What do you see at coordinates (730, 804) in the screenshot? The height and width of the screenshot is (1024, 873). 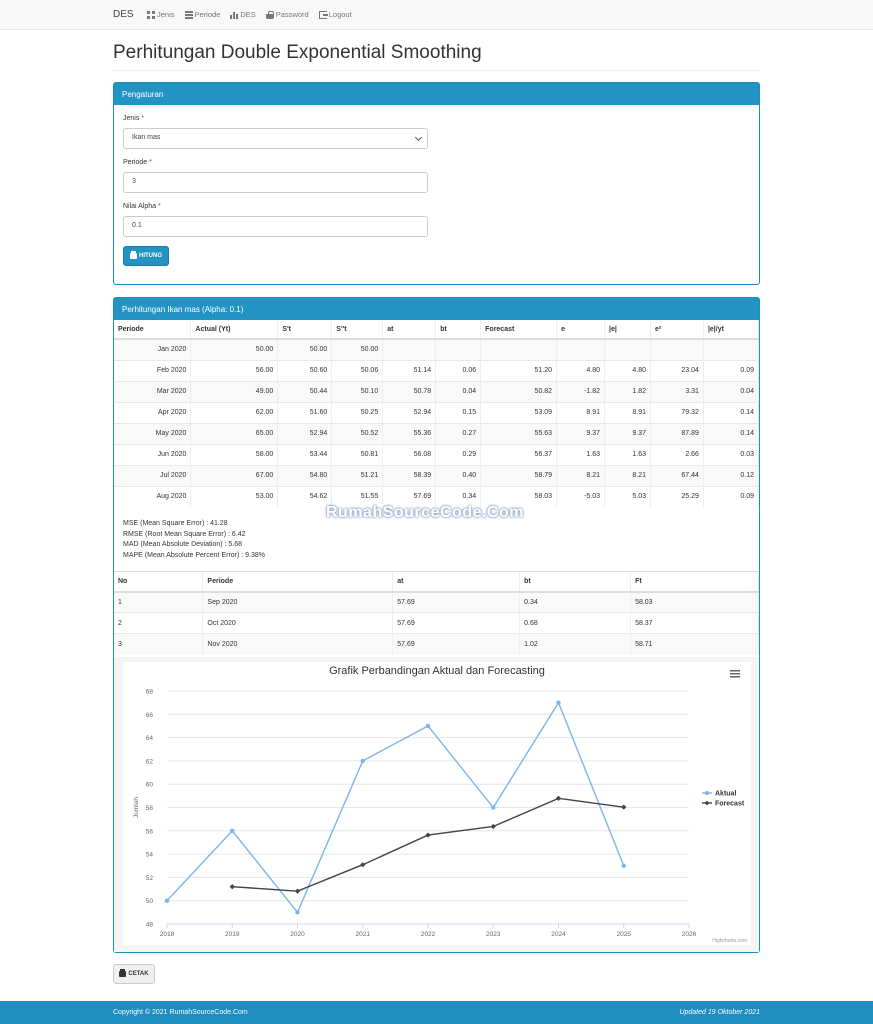 I see `legend-item: Forecast` at bounding box center [730, 804].